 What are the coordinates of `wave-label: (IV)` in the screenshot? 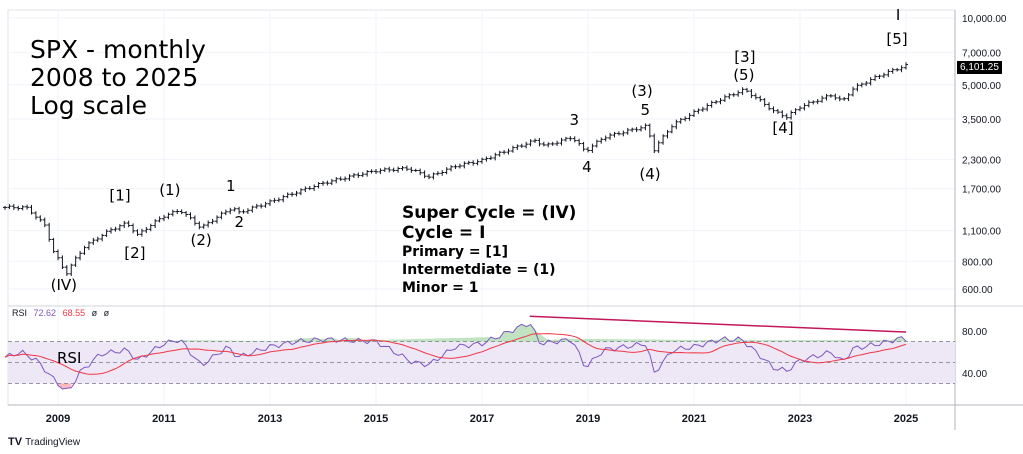 It's located at (64, 285).